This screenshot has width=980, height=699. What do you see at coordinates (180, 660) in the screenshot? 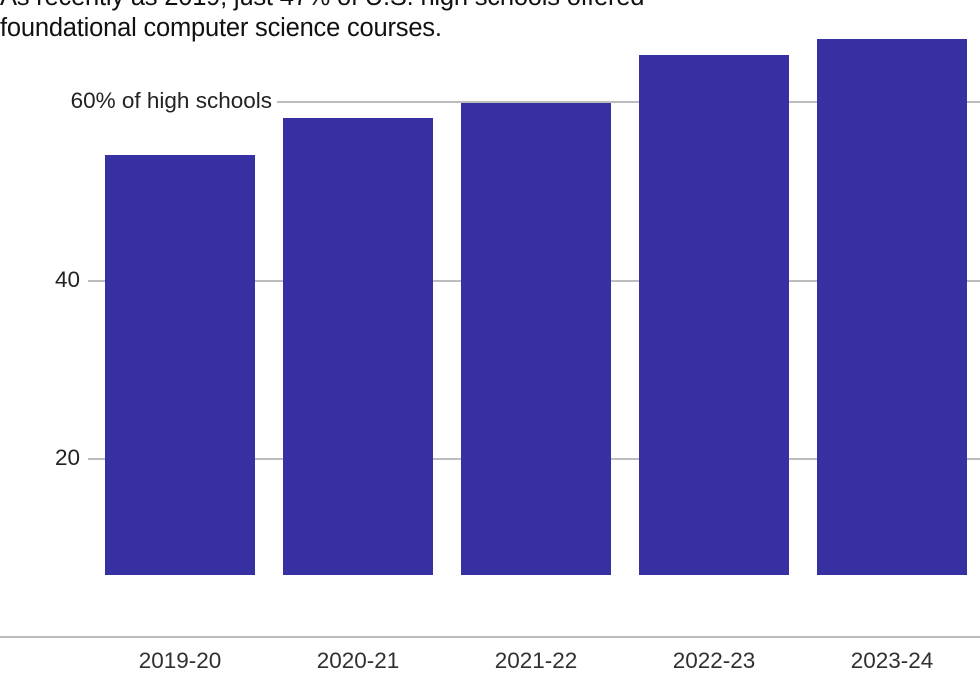
I see `x-tick-label-0: 2019-20` at bounding box center [180, 660].